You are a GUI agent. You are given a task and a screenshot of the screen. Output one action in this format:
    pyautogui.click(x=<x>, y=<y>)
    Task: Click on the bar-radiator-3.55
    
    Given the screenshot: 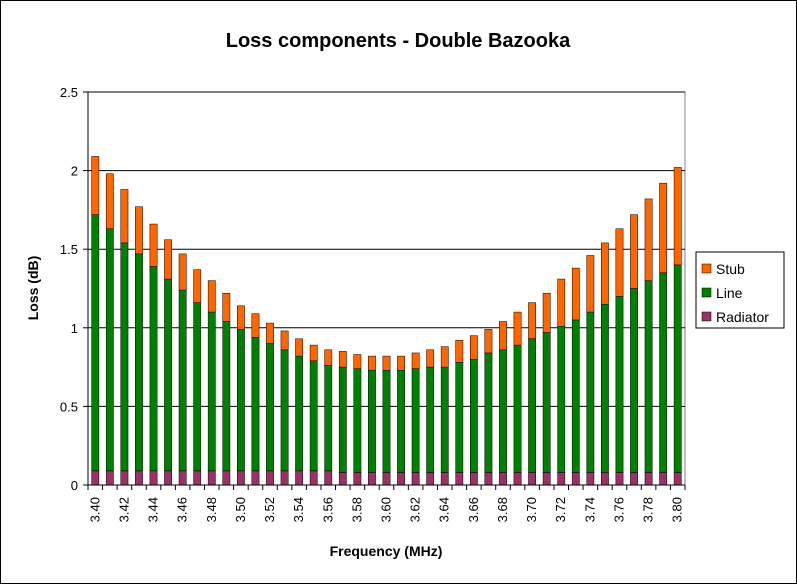 What is the action you would take?
    pyautogui.click(x=313, y=478)
    